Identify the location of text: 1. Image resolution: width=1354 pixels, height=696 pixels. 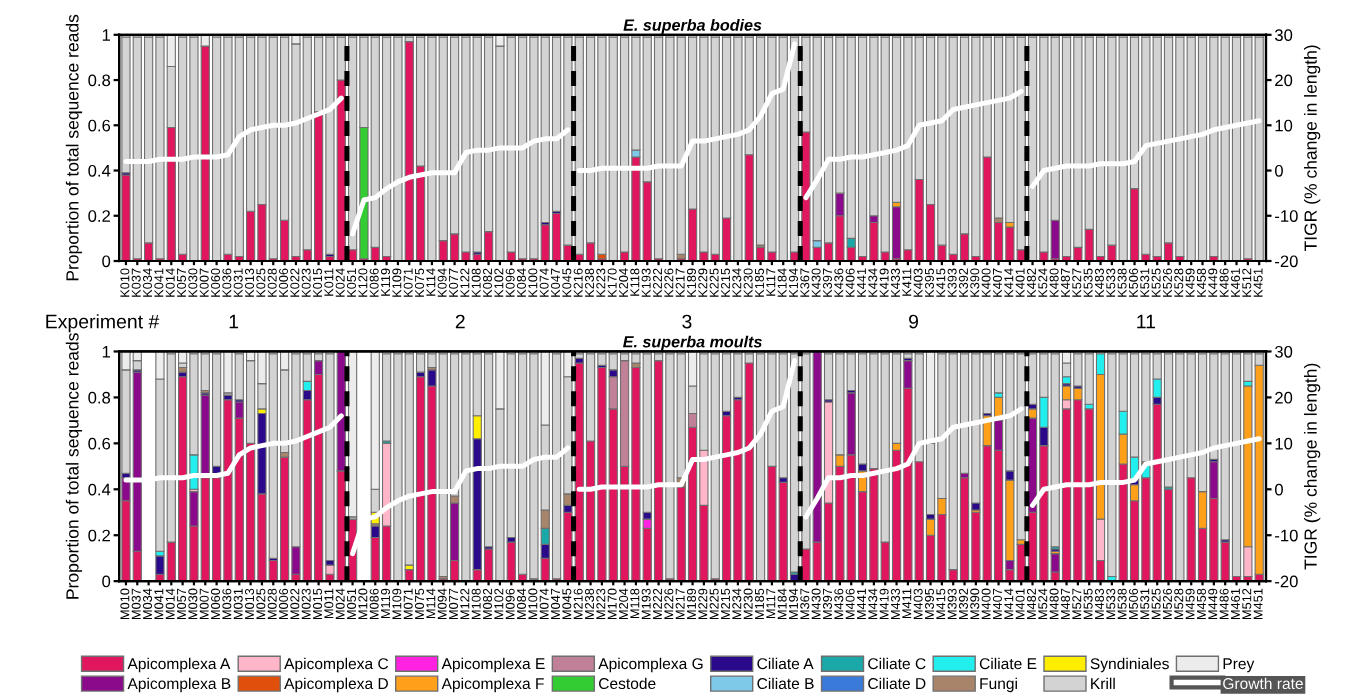
(234, 321).